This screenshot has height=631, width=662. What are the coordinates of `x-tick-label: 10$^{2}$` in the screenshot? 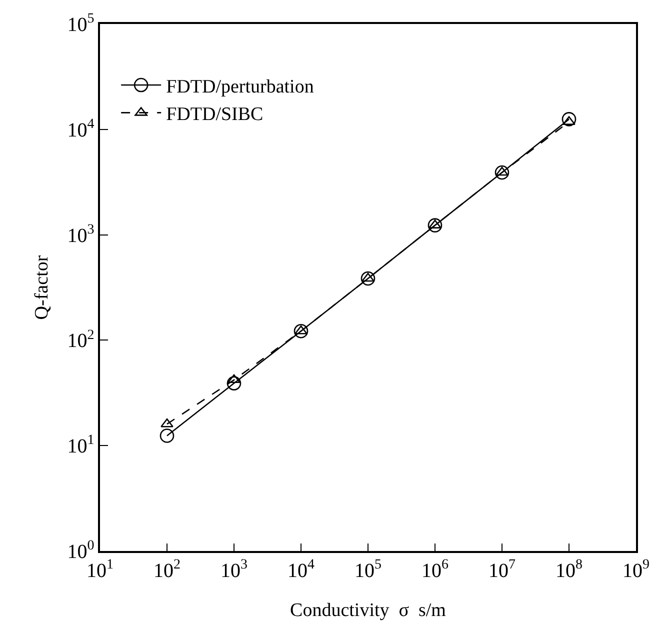 It's located at (167, 569).